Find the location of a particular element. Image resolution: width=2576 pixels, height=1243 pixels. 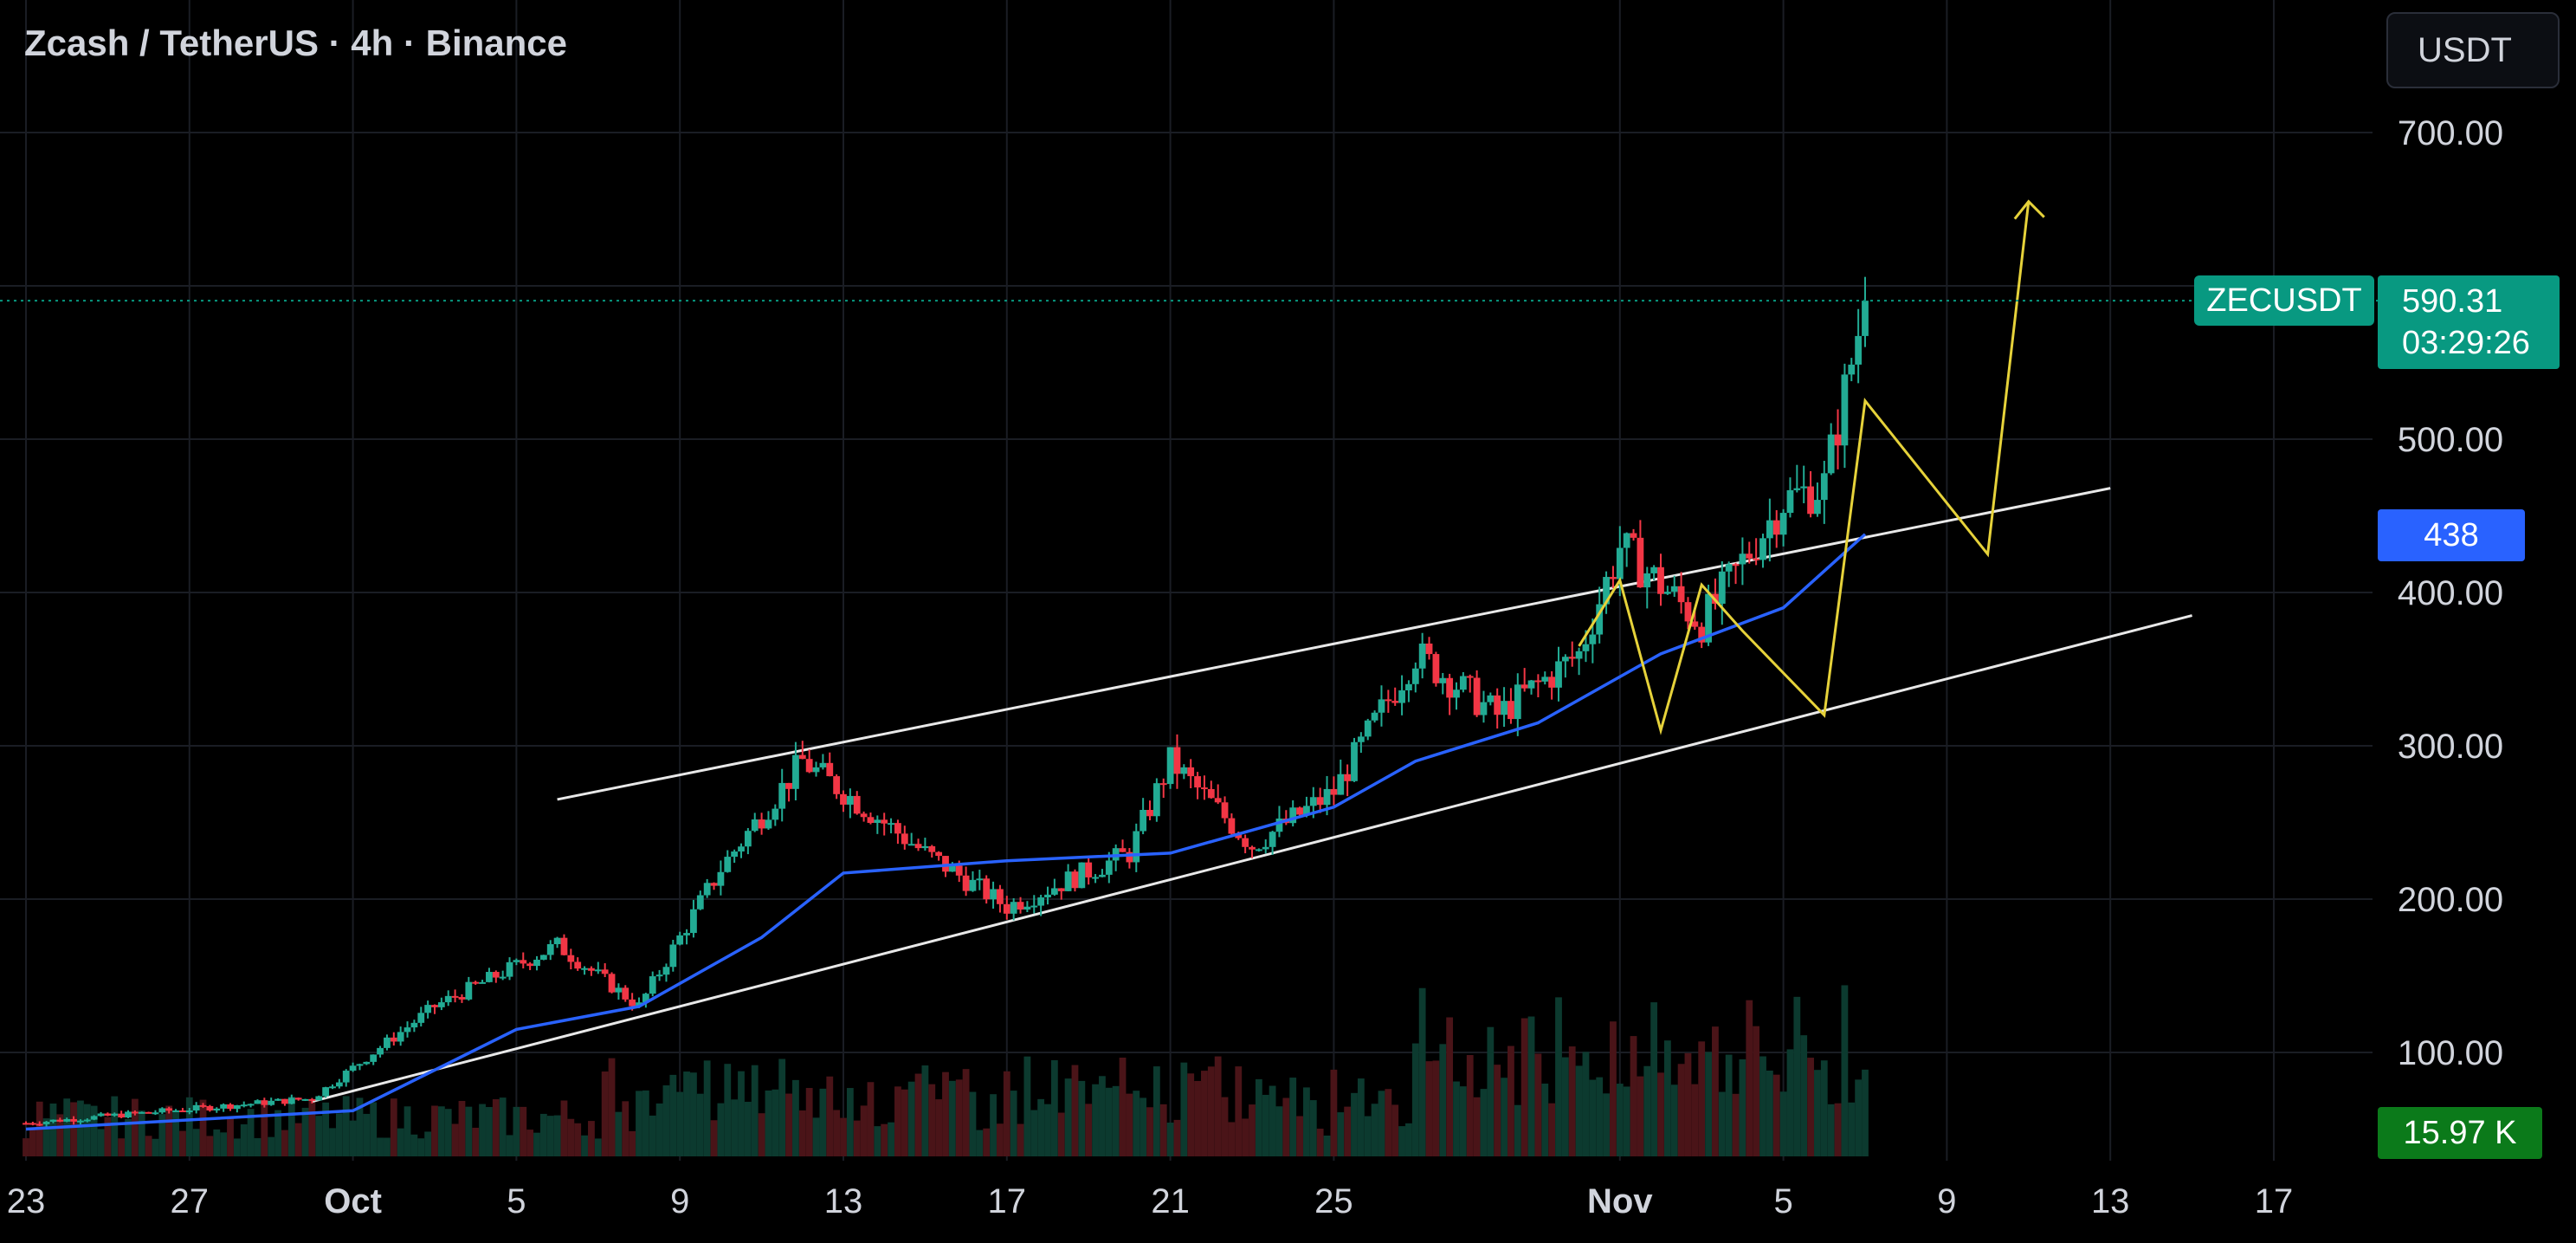

x-tick-label: 25 is located at coordinates (1333, 1201).